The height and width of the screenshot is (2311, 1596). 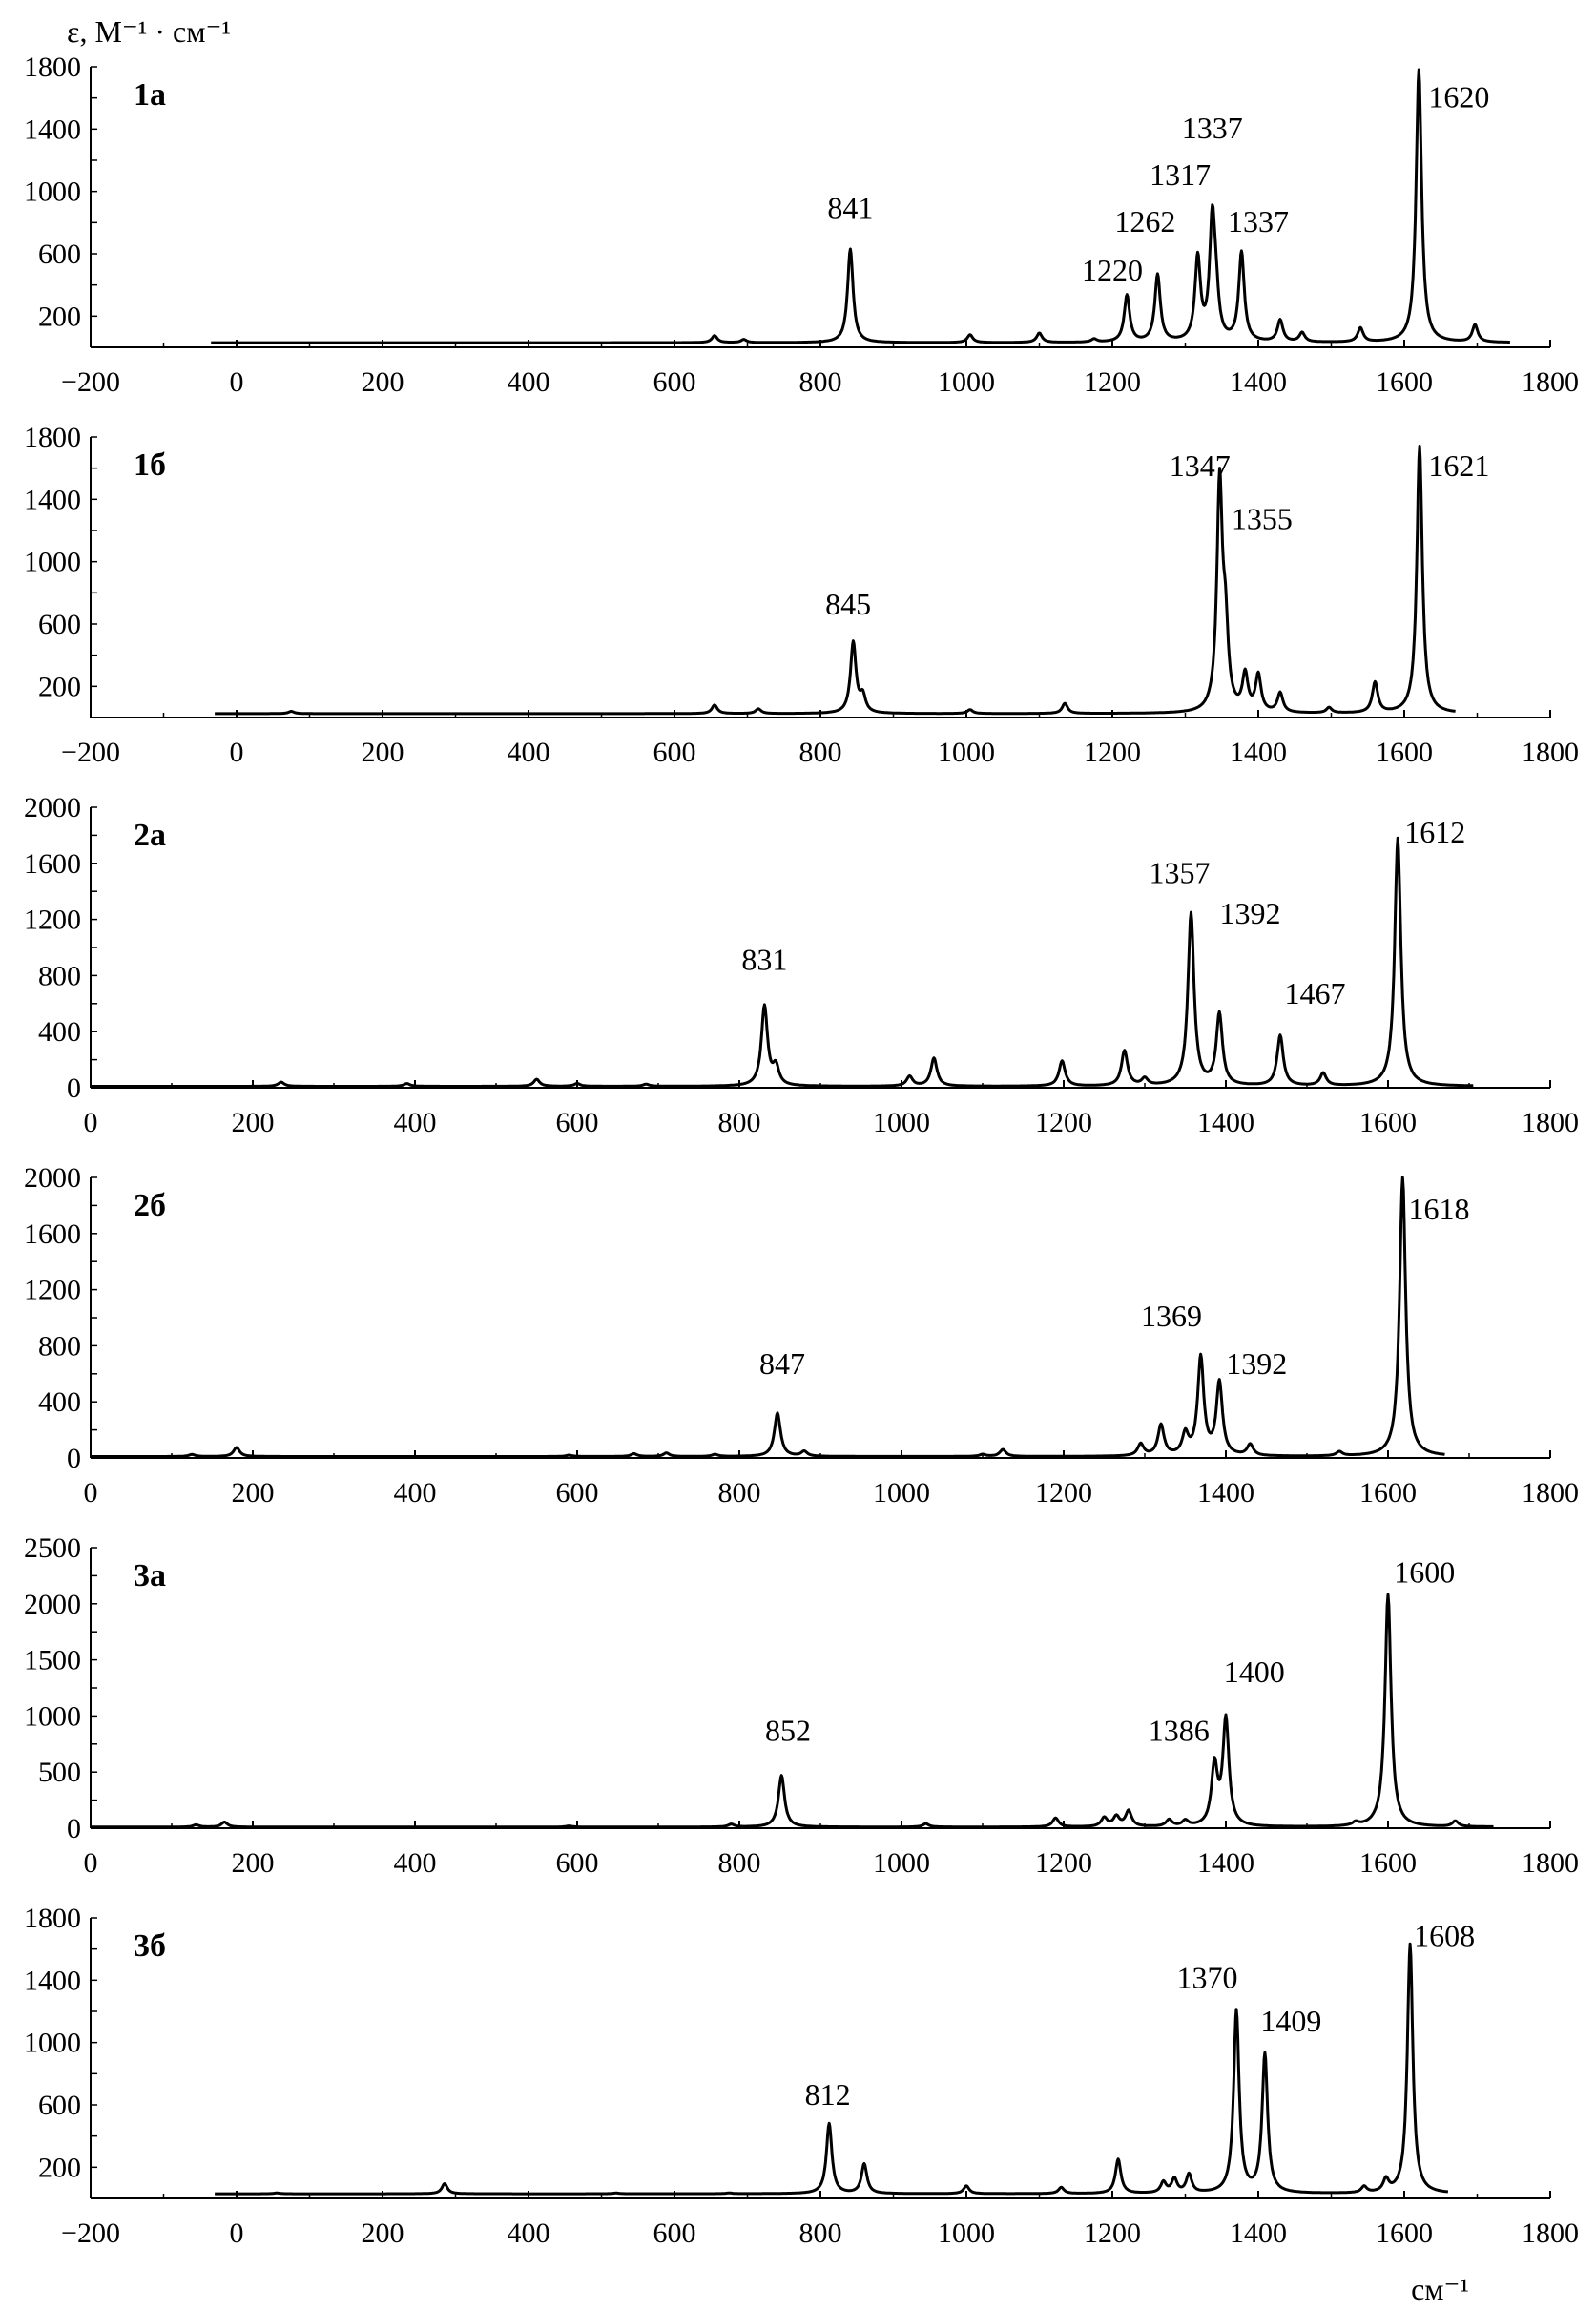 I want to click on peak-label: 1386, so click(x=1179, y=1730).